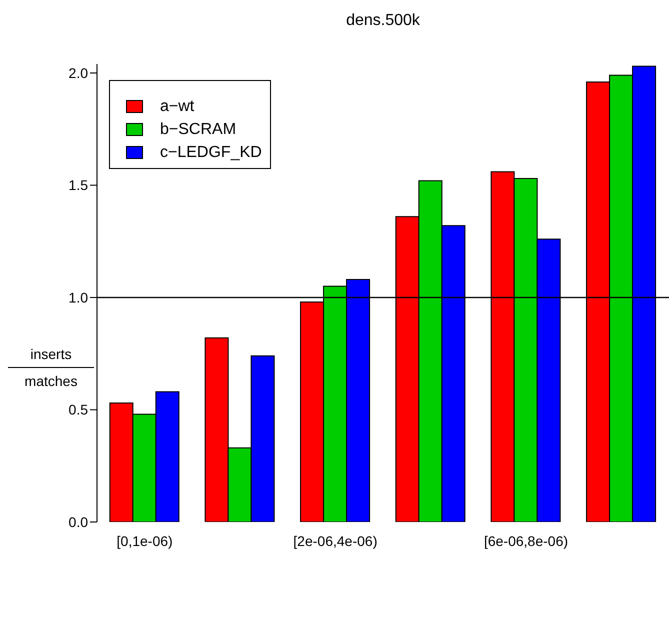  Describe the element at coordinates (144, 540) in the screenshot. I see `x-tick-label: [0,1e-06)` at that location.